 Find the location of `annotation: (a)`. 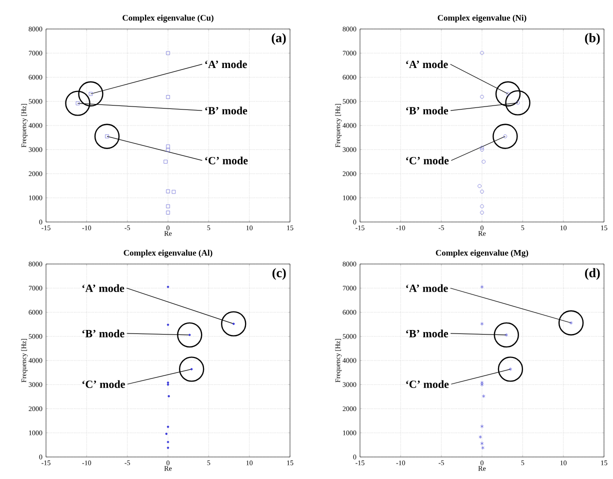

annotation: (a) is located at coordinates (279, 39).